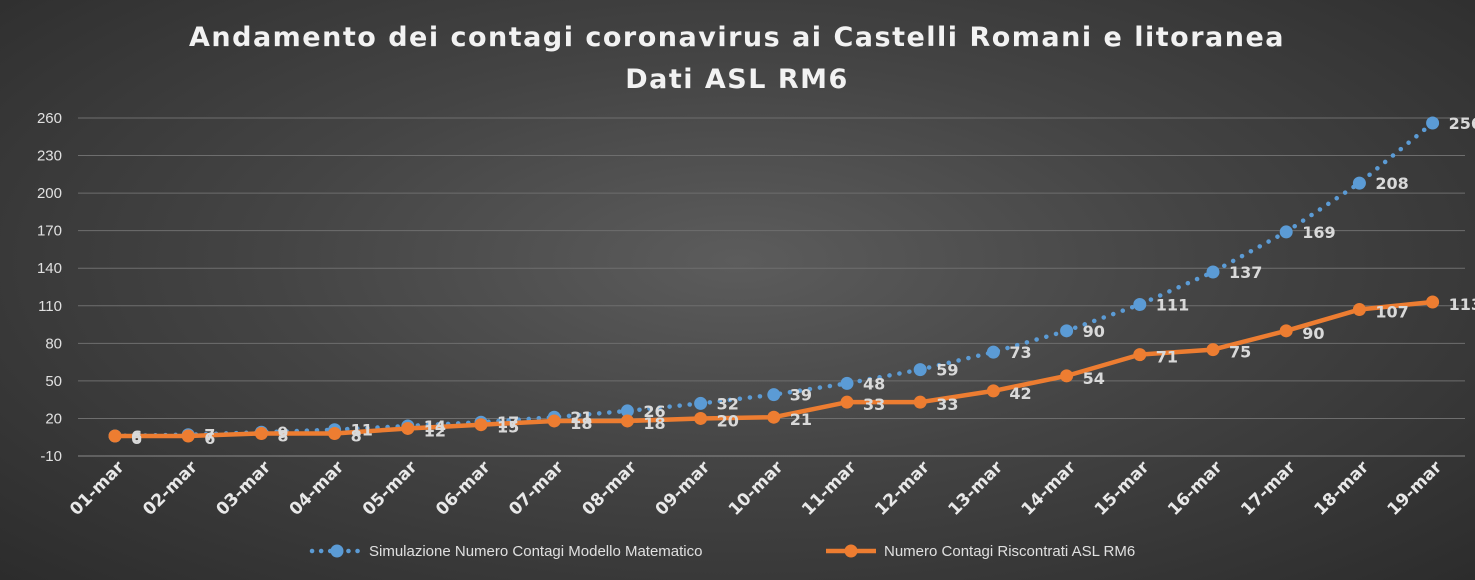 The width and height of the screenshot is (1475, 580). What do you see at coordinates (1462, 123) in the screenshot?
I see `data-label-simulation: 256` at bounding box center [1462, 123].